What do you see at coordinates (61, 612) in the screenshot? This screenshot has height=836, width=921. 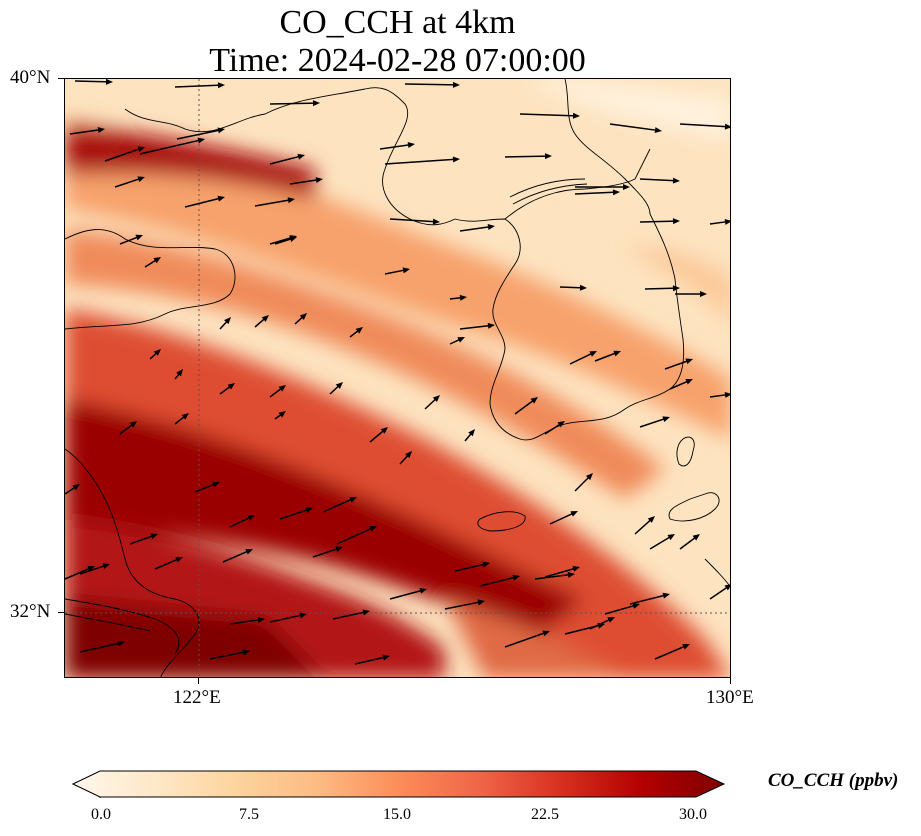 I see `lat-tick-mark-32n` at bounding box center [61, 612].